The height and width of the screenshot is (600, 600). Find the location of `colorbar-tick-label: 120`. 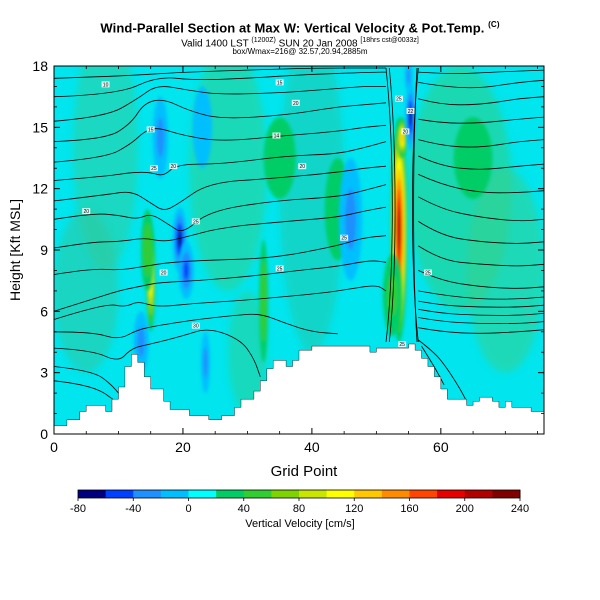

colorbar-tick-label: 120 is located at coordinates (354, 509).